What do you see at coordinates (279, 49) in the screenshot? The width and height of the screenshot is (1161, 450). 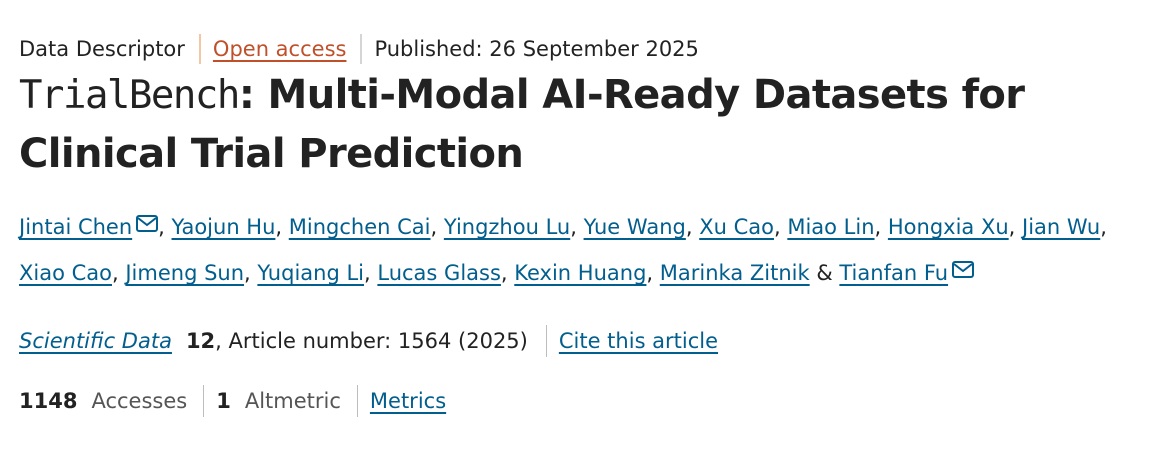 I see `open-access-link: Open access` at bounding box center [279, 49].